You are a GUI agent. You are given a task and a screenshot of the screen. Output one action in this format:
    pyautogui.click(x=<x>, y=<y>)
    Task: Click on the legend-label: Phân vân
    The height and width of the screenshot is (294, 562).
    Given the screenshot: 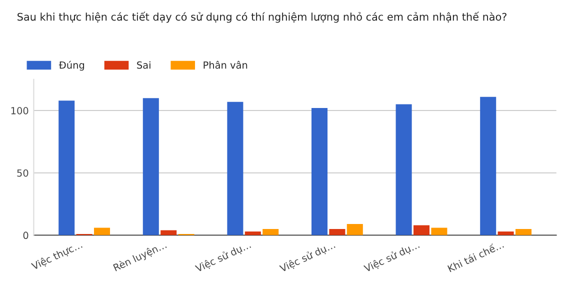 What is the action you would take?
    pyautogui.click(x=226, y=64)
    